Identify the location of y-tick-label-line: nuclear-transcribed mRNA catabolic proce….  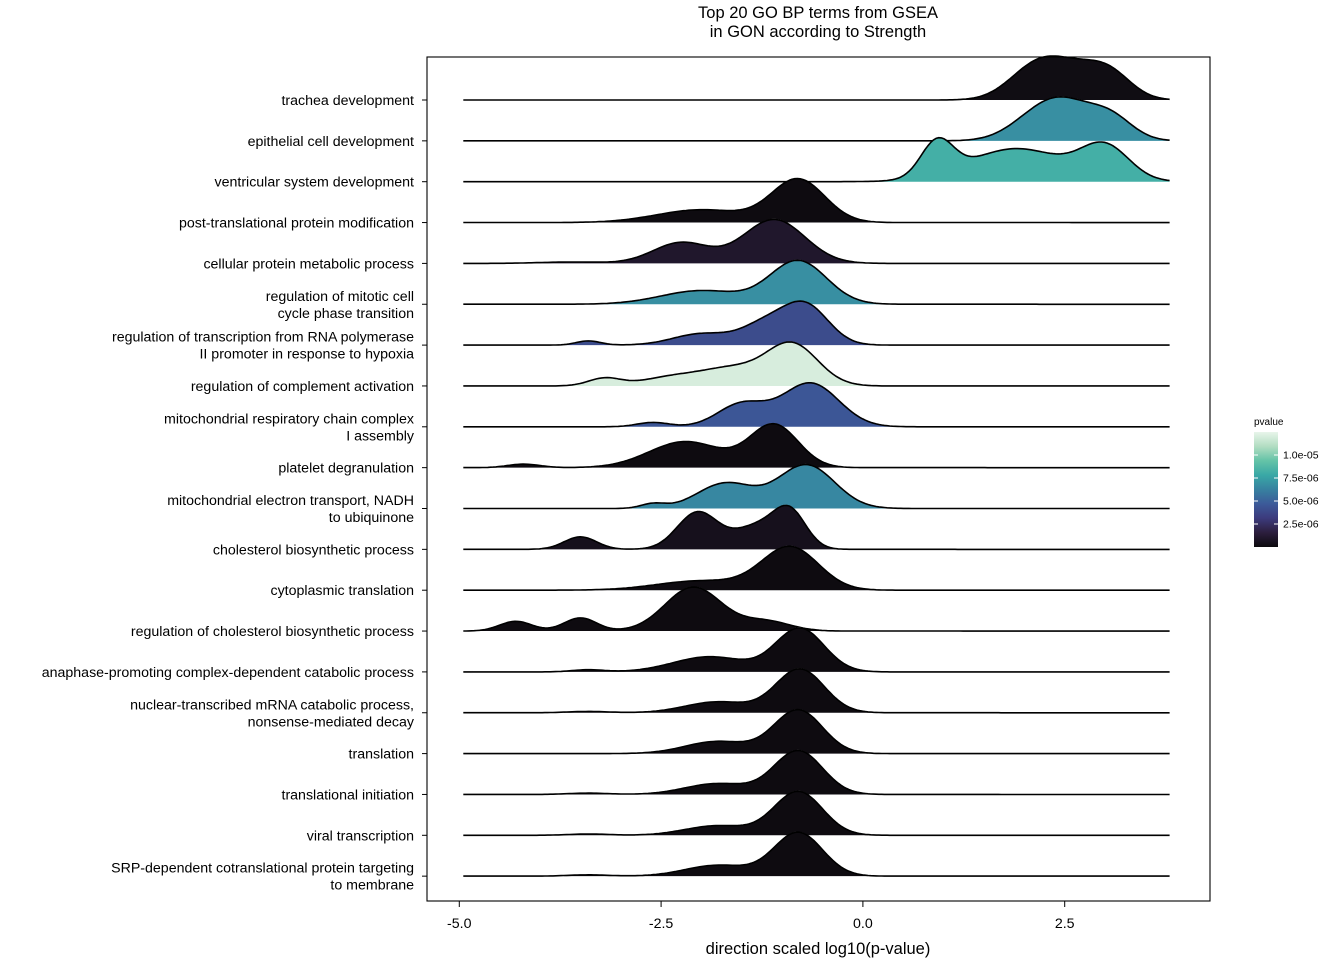
(272, 705).